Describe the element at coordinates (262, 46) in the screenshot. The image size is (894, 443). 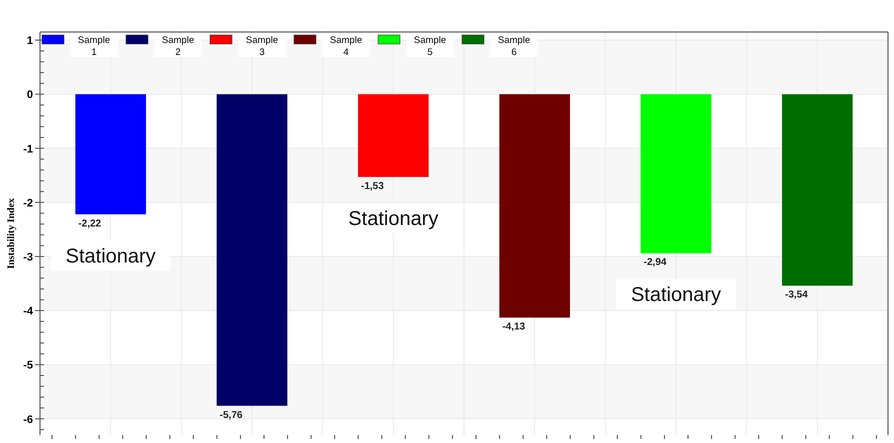
I see `legend-label: Sample 3` at that location.